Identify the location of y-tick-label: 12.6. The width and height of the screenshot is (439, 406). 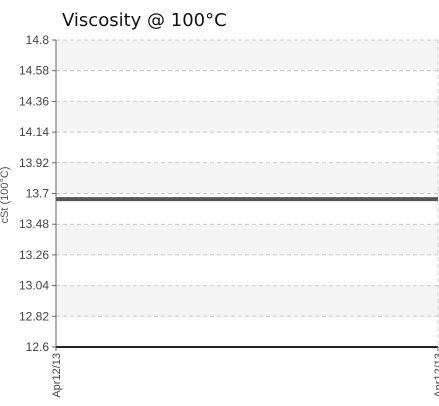
(38, 347).